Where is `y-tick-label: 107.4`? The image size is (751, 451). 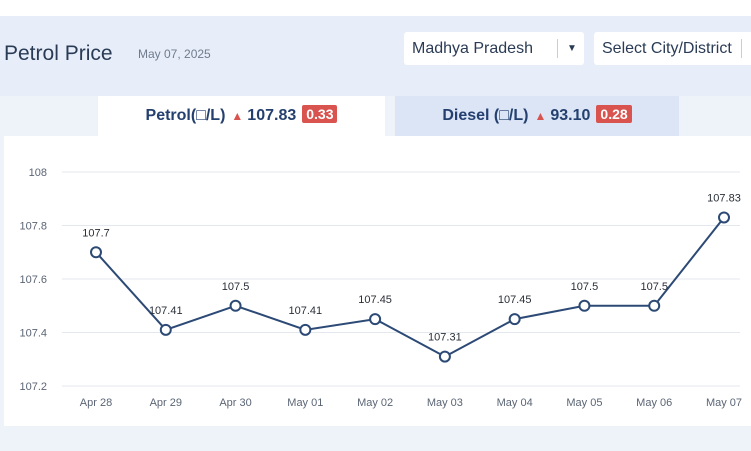 y-tick-label: 107.4 is located at coordinates (33, 334).